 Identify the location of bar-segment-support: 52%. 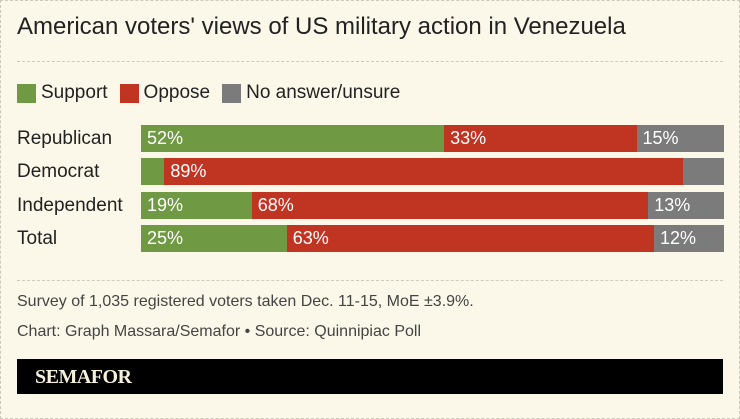
(293, 138).